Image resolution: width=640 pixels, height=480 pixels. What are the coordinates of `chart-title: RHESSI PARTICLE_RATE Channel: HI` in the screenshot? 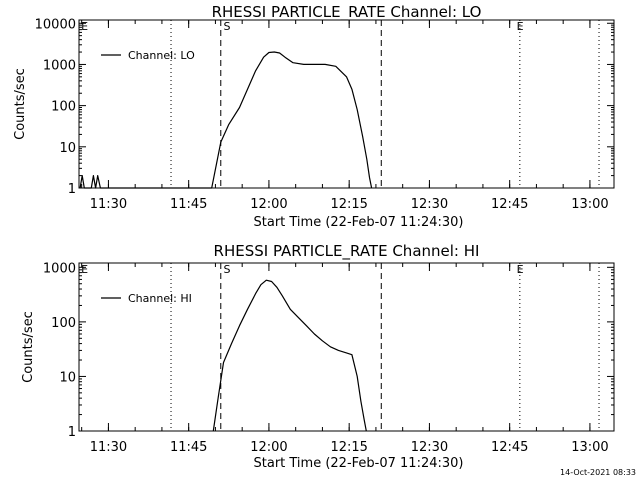 It's located at (347, 251).